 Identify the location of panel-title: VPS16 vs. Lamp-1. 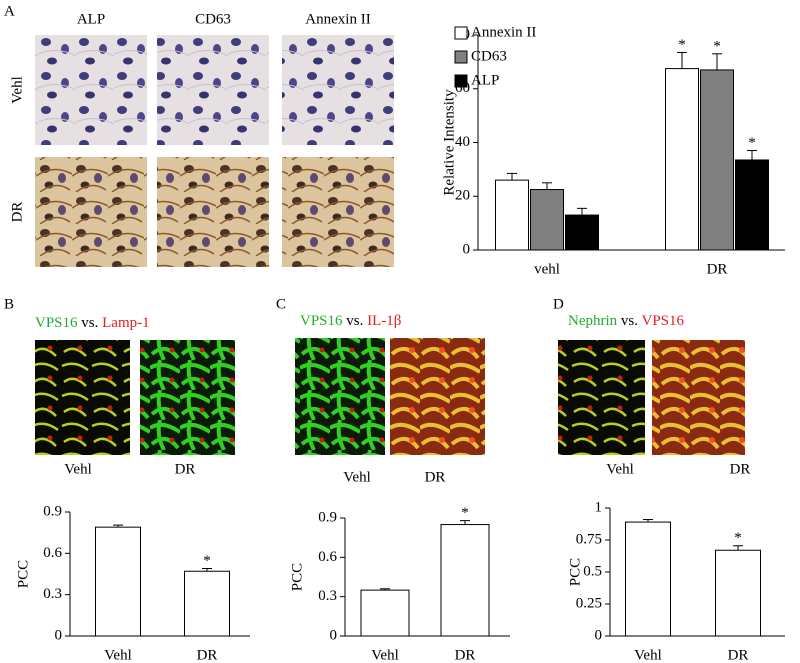
(92, 323).